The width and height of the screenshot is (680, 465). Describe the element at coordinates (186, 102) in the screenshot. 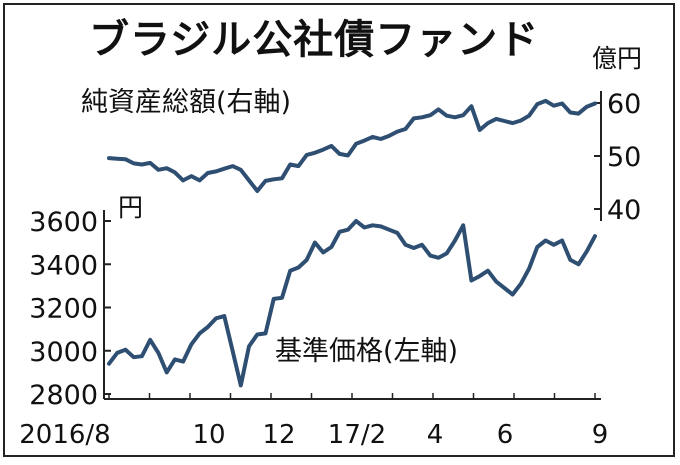

I see `net-assets-series-label: 純資産総額(右軸)` at that location.